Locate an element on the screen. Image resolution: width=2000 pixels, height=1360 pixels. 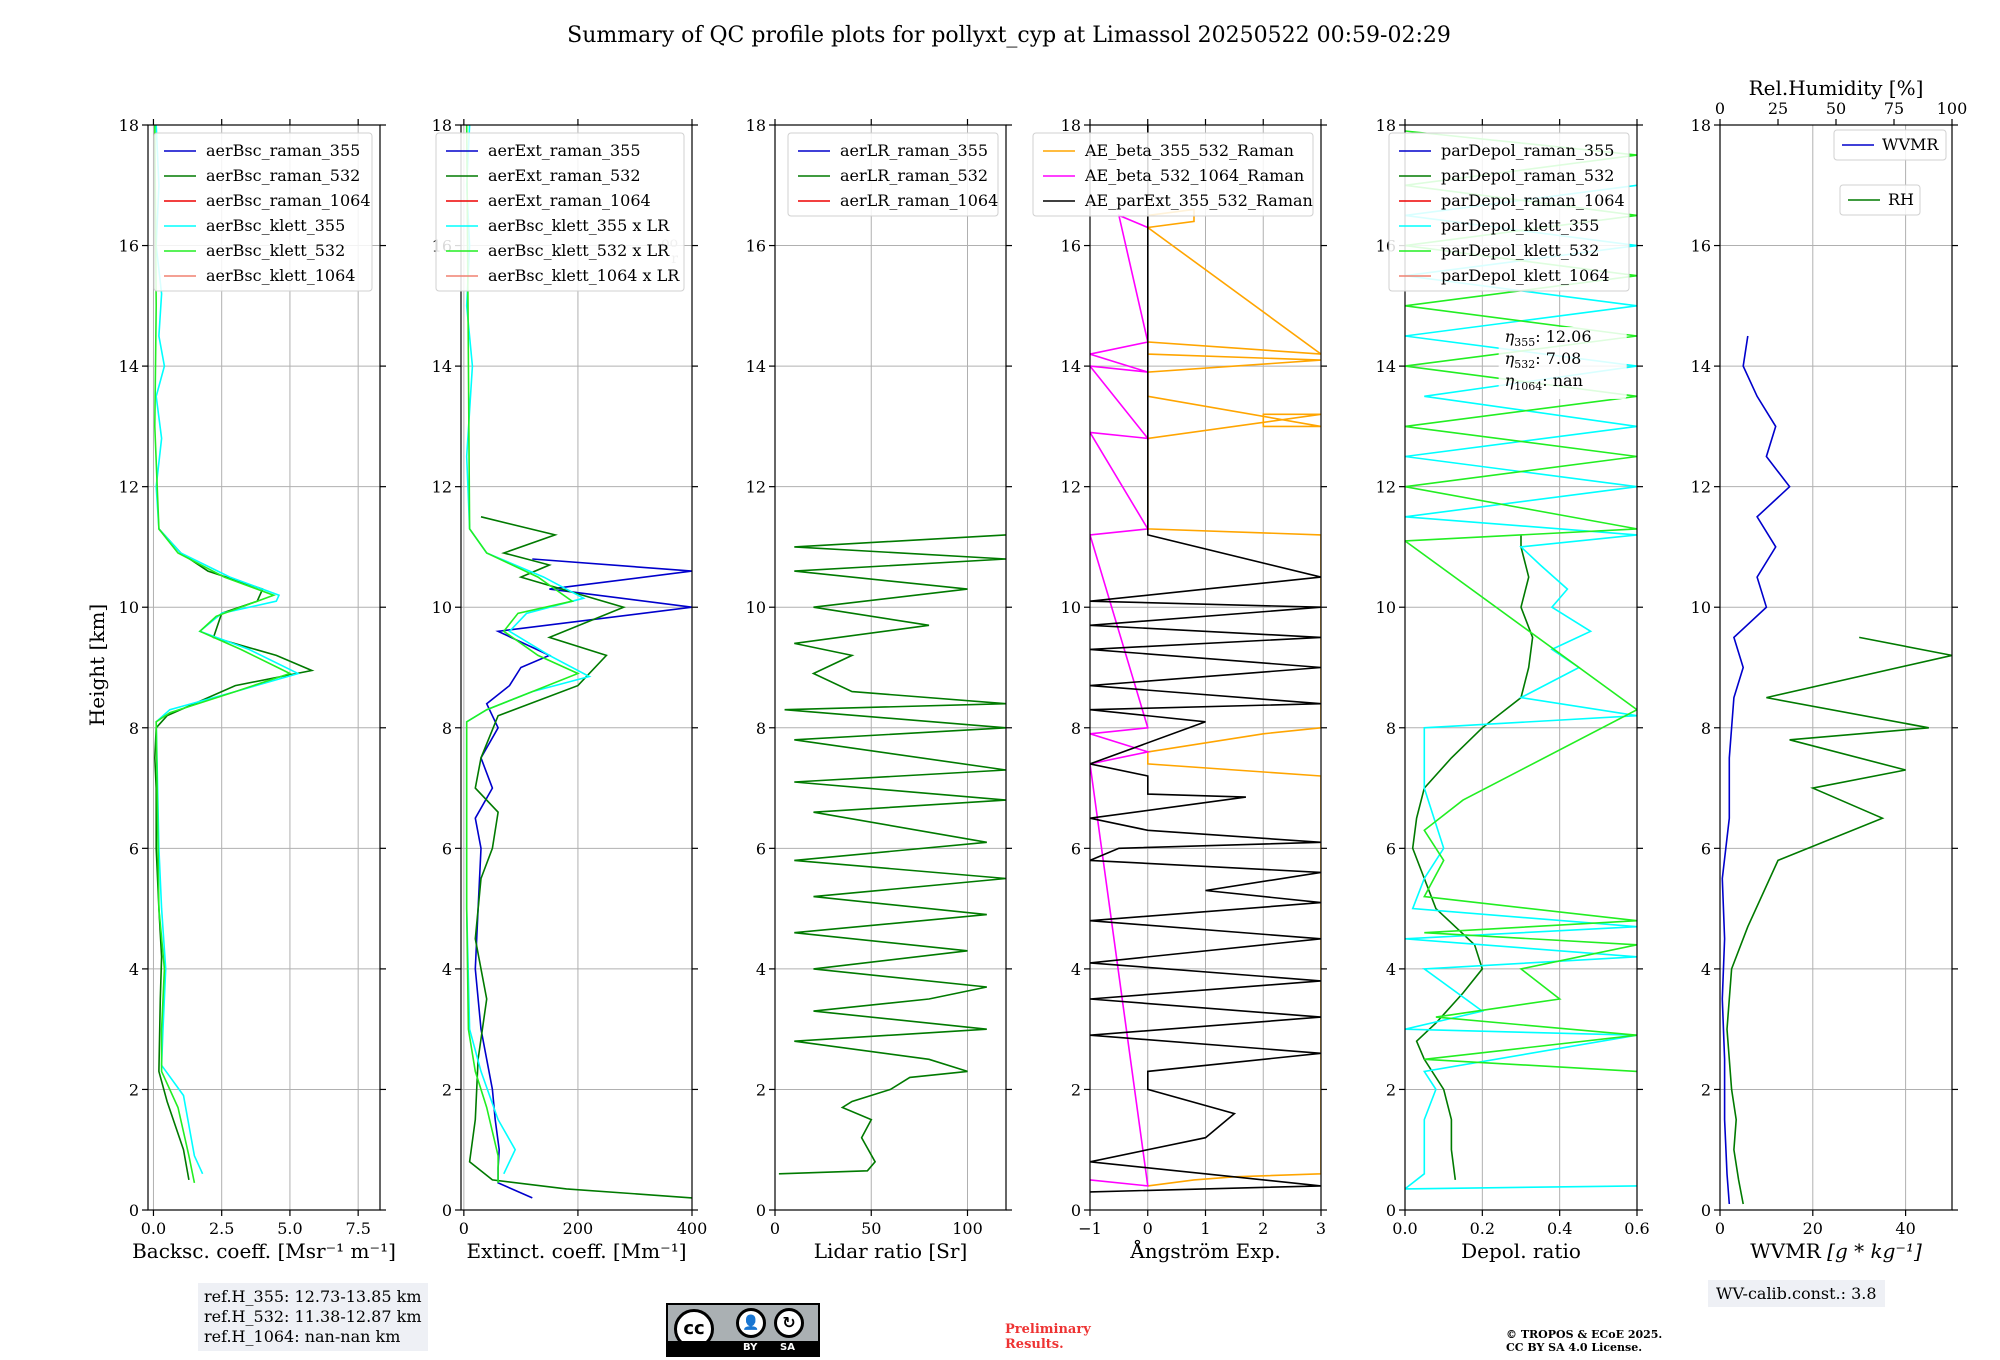
legend-entry-aerlr-raman-1064: aerLR_raman_1064 is located at coordinates (919, 200).